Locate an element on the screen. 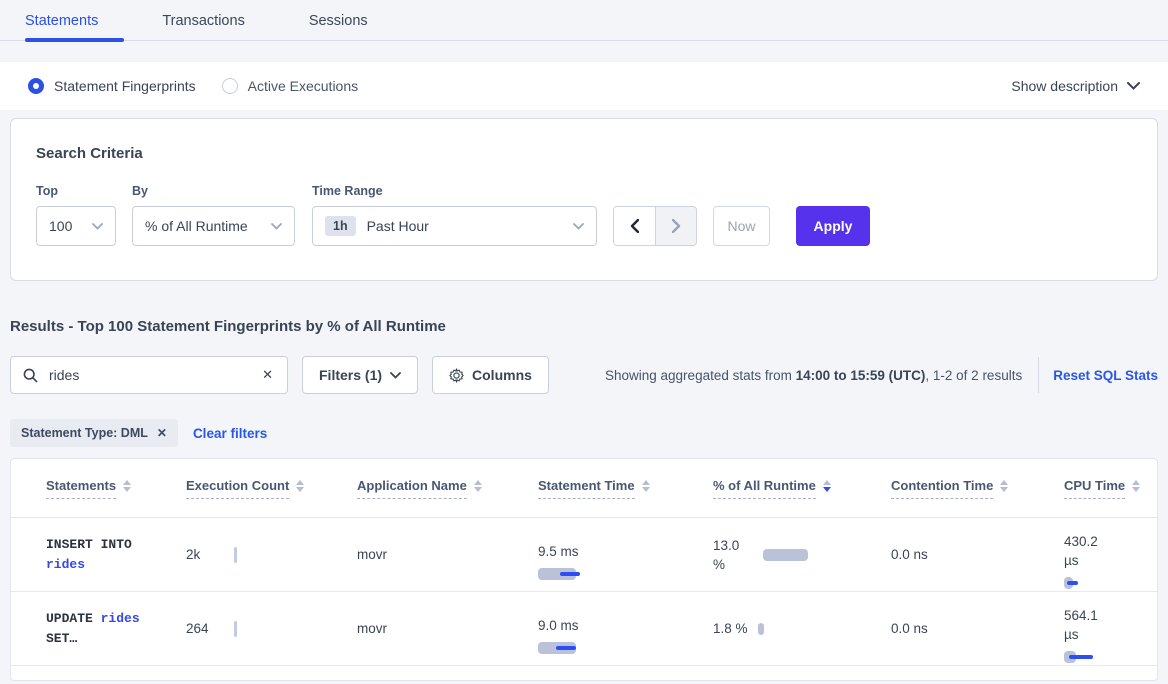 This screenshot has width=1168, height=684. statement-time-cell: 9.0 ms is located at coordinates (625, 635).